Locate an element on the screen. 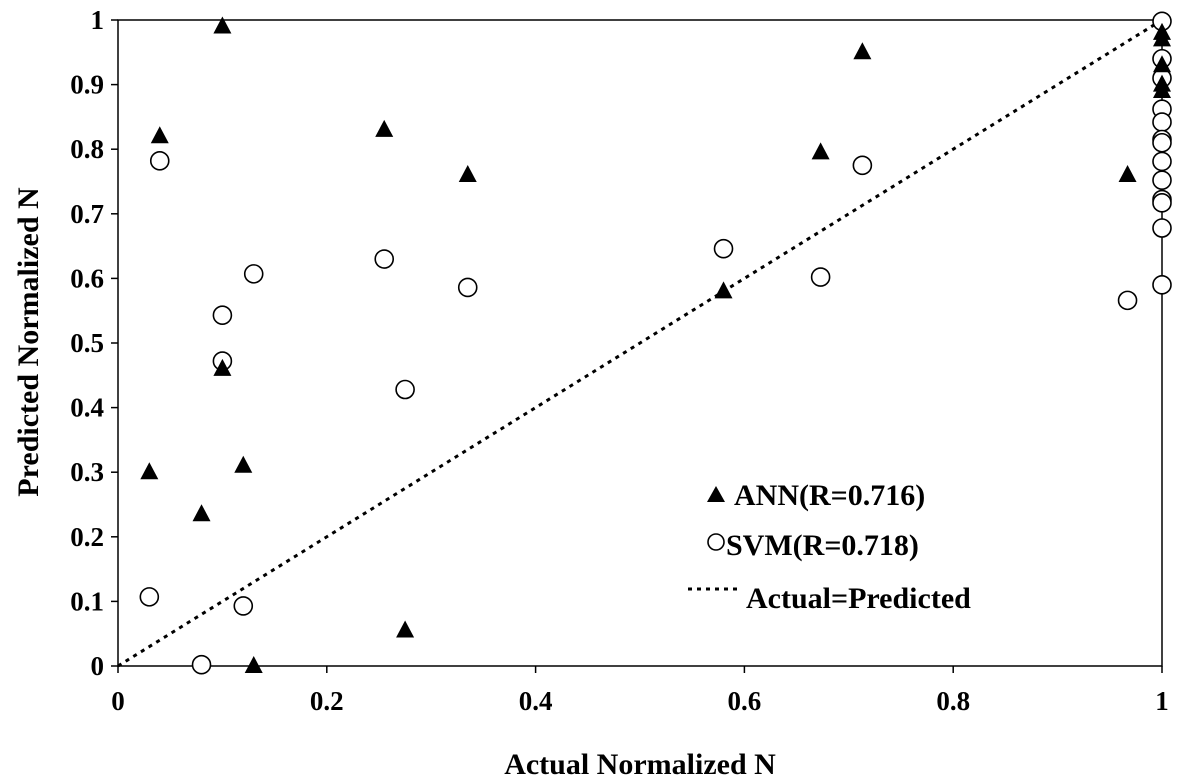  y-tick-label: 0.1 is located at coordinates (87, 601).